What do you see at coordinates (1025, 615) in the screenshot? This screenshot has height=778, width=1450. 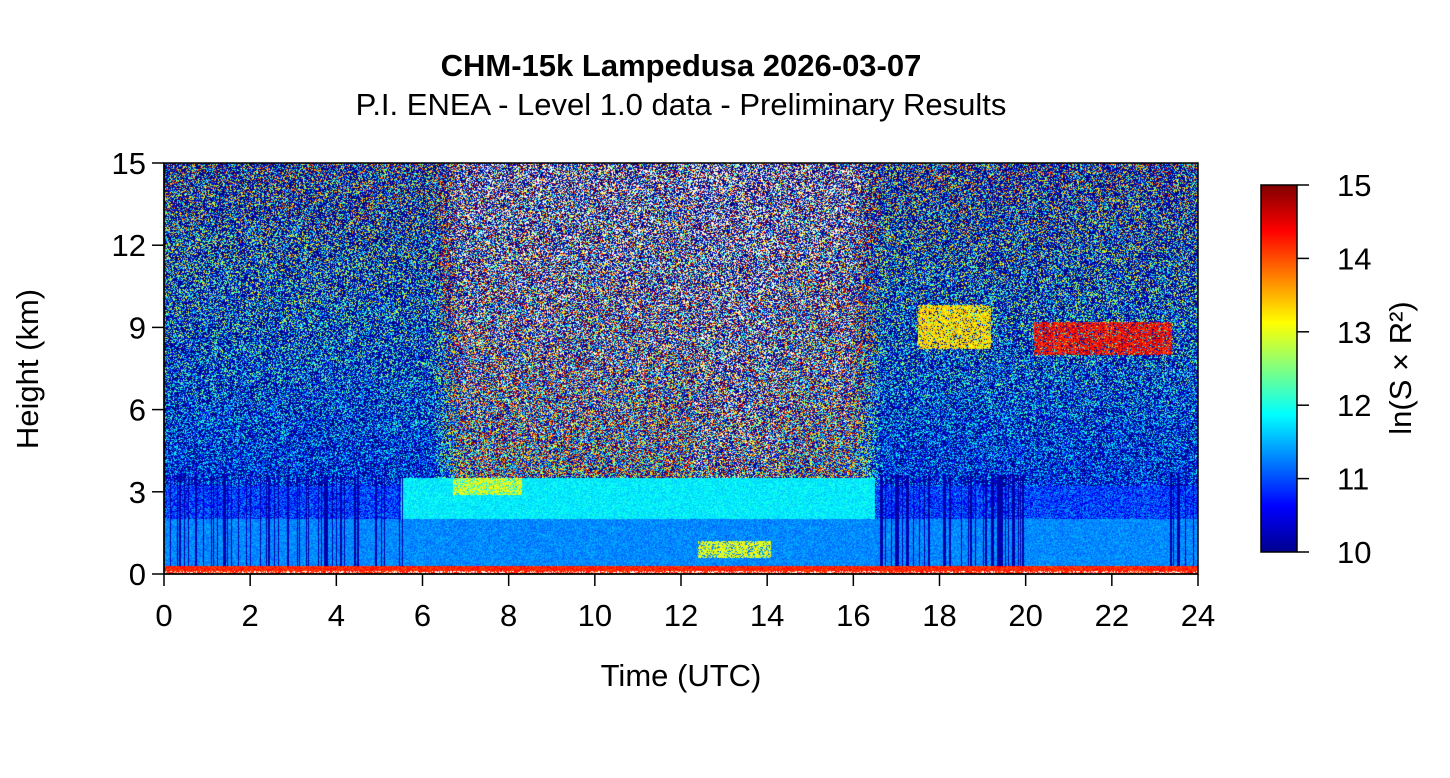 I see `x-tick-label: 20` at bounding box center [1025, 615].